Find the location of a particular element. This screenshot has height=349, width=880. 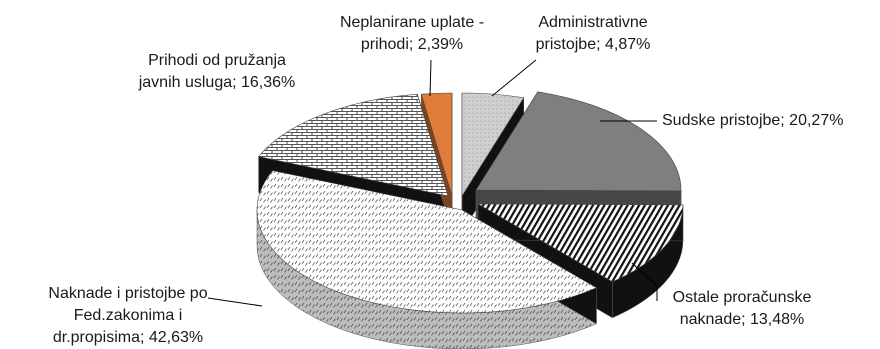

slice-label-line: javnih usluga; 16,36% is located at coordinates (217, 82).